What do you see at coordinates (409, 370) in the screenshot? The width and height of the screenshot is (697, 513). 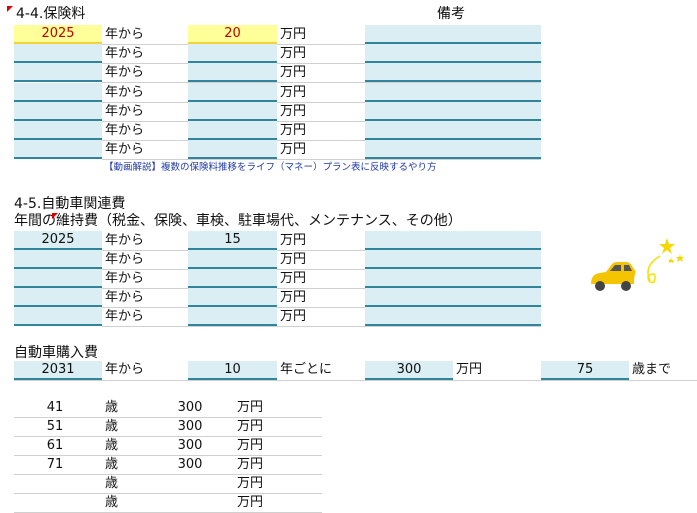 I see `purchase-amount-input: 300` at bounding box center [409, 370].